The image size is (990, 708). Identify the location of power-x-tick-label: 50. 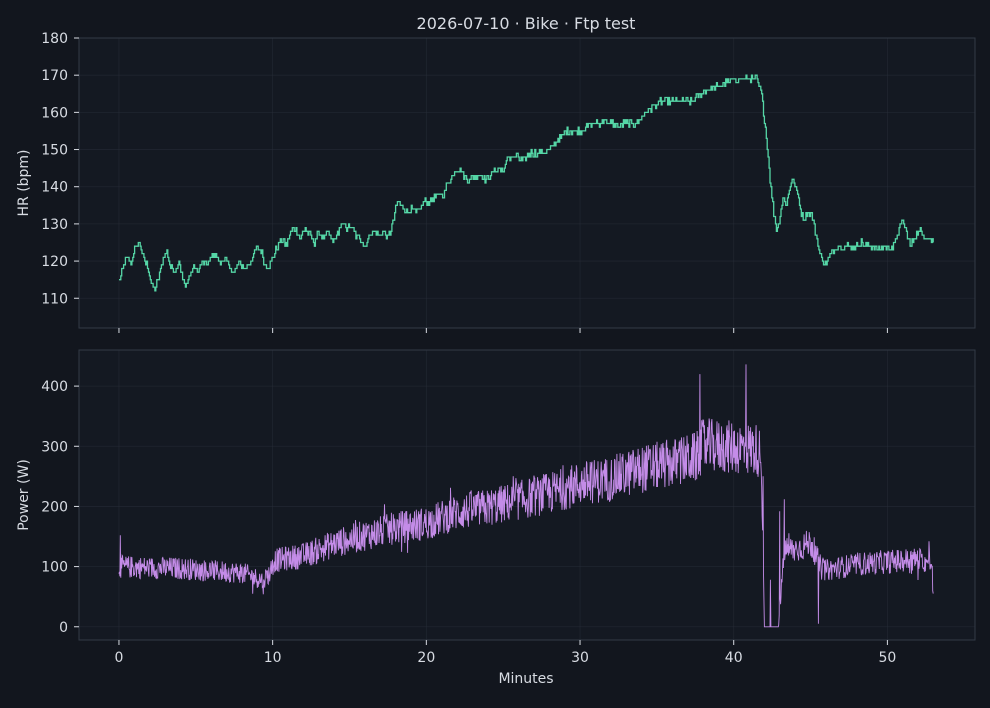
(887, 658).